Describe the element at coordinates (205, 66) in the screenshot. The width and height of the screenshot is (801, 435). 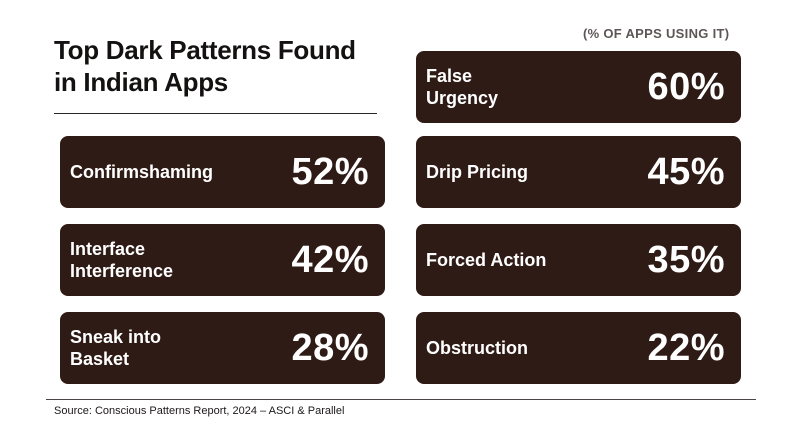
I see `page-title: Top Dark Patterns Found in Indian Apps` at that location.